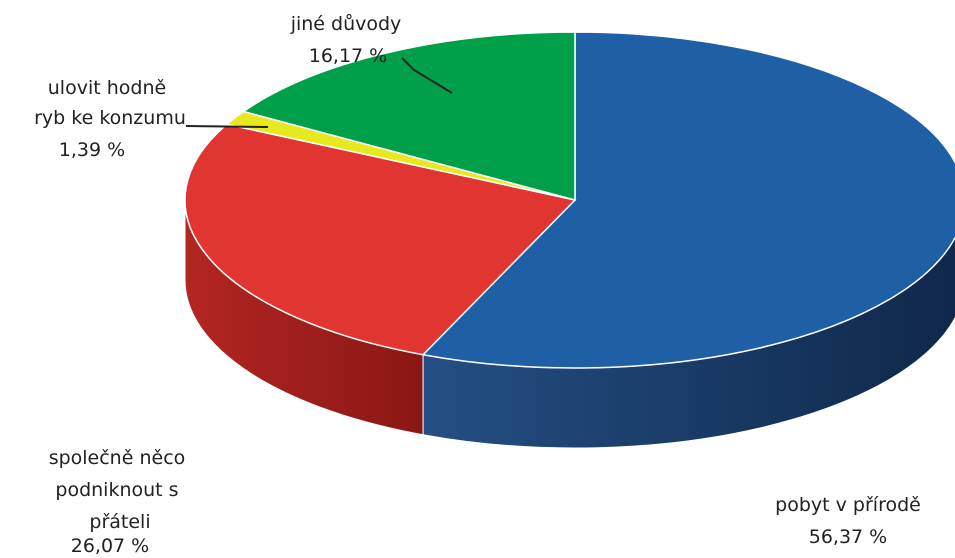  I want to click on leader-line-ulovit, so click(227, 126).